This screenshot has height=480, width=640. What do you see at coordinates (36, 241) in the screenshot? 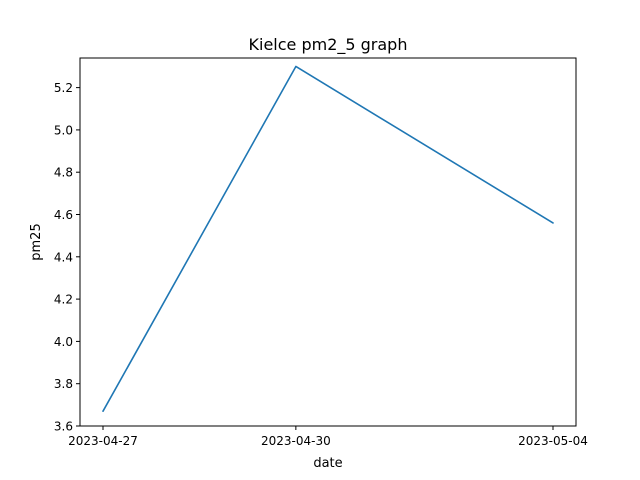
I see `y-axis-label: pm25` at bounding box center [36, 241].